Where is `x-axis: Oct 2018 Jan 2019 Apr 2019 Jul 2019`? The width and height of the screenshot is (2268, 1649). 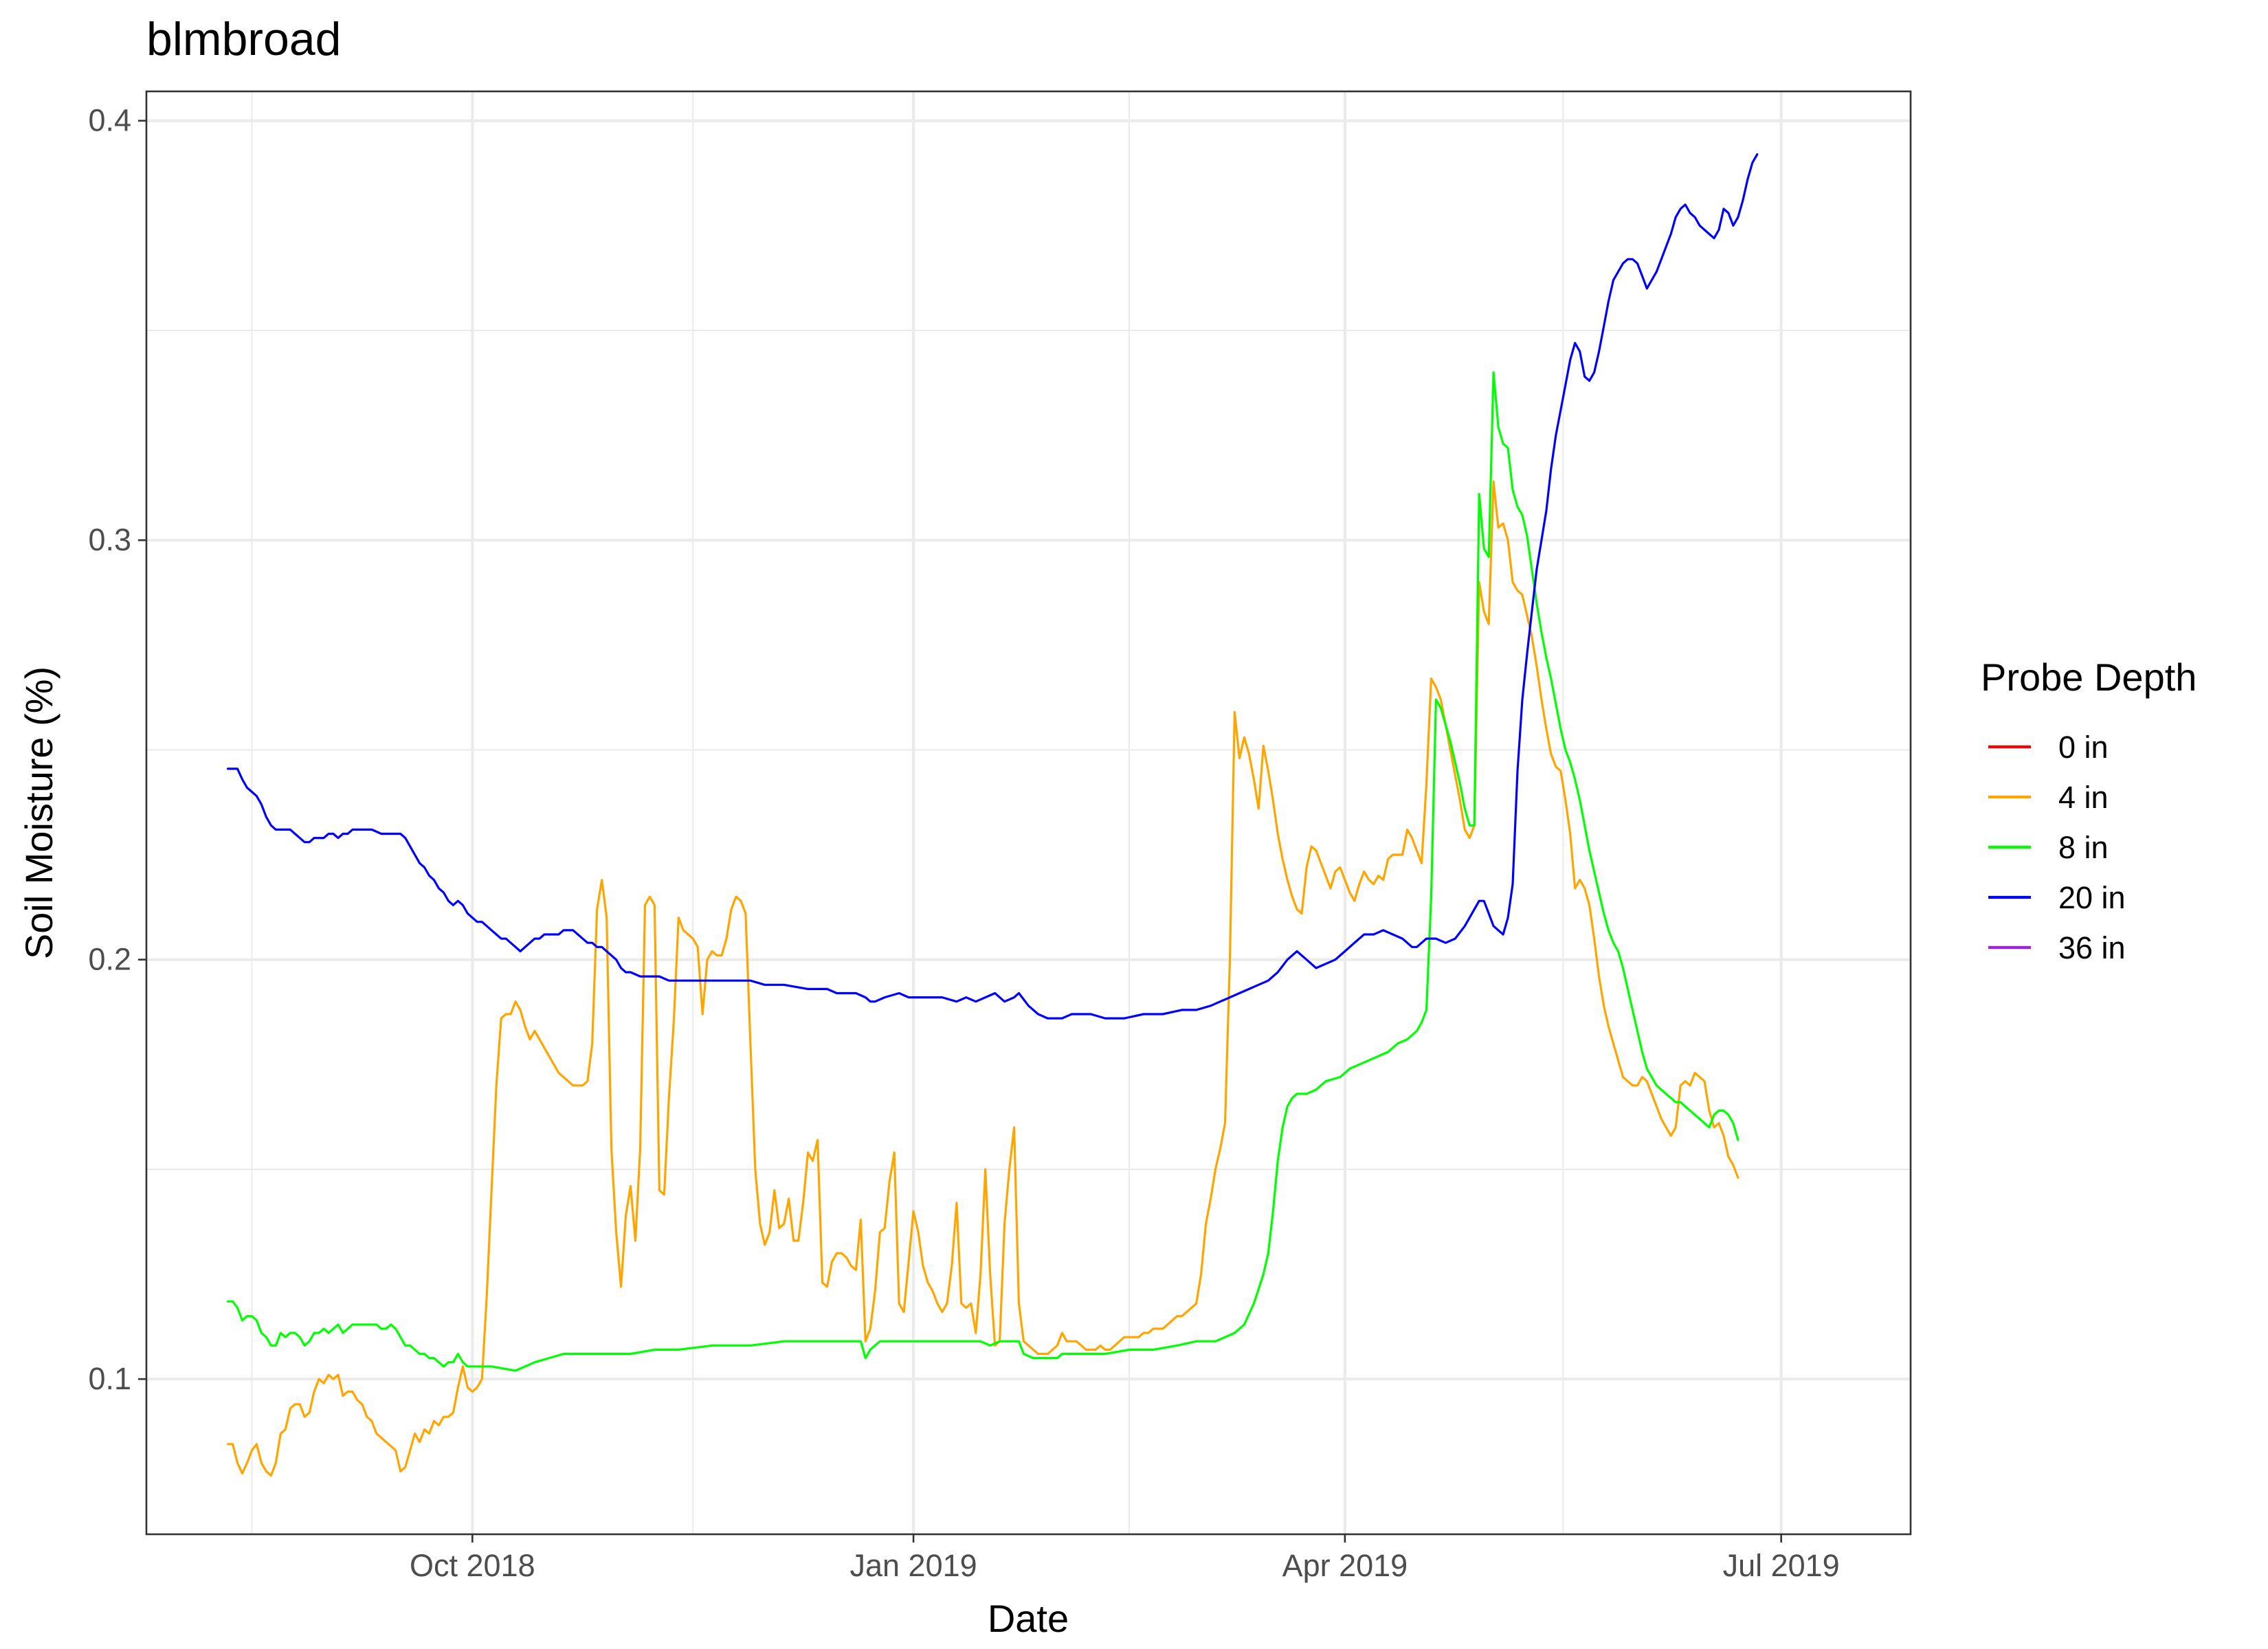 x-axis: Oct 2018 Jan 2019 Apr 2019 Jul 2019 is located at coordinates (1125, 1559).